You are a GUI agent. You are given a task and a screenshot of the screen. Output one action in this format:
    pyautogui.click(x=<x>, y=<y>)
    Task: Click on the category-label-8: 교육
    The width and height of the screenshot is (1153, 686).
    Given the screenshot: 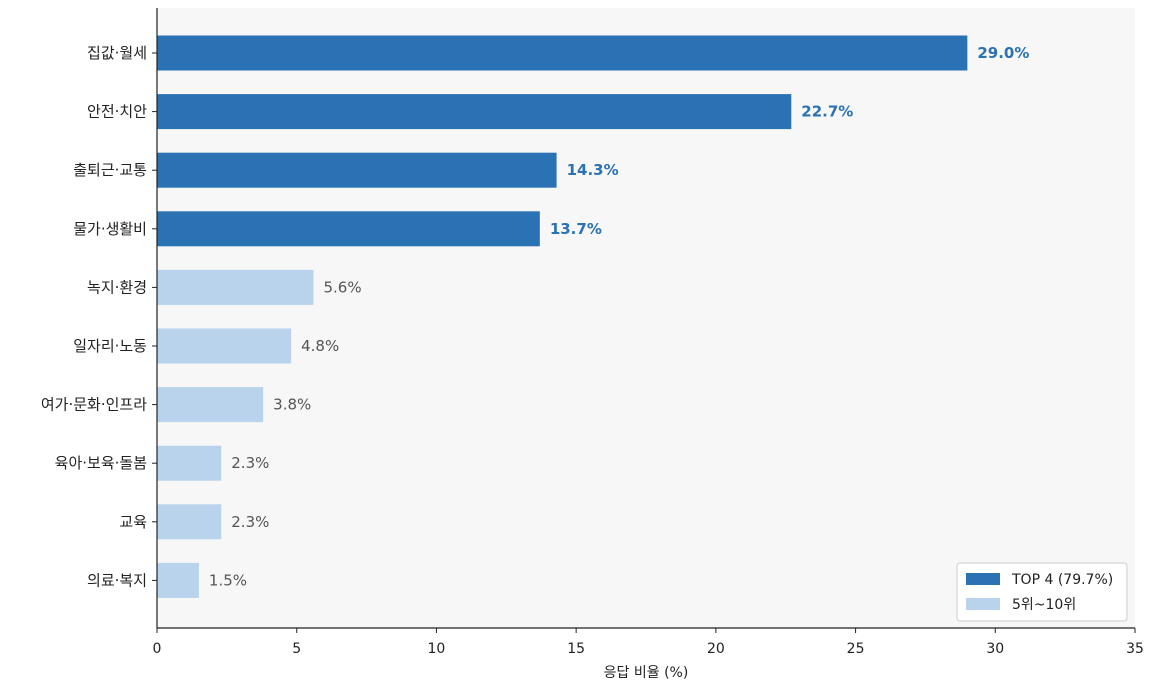 What is the action you would take?
    pyautogui.click(x=133, y=522)
    